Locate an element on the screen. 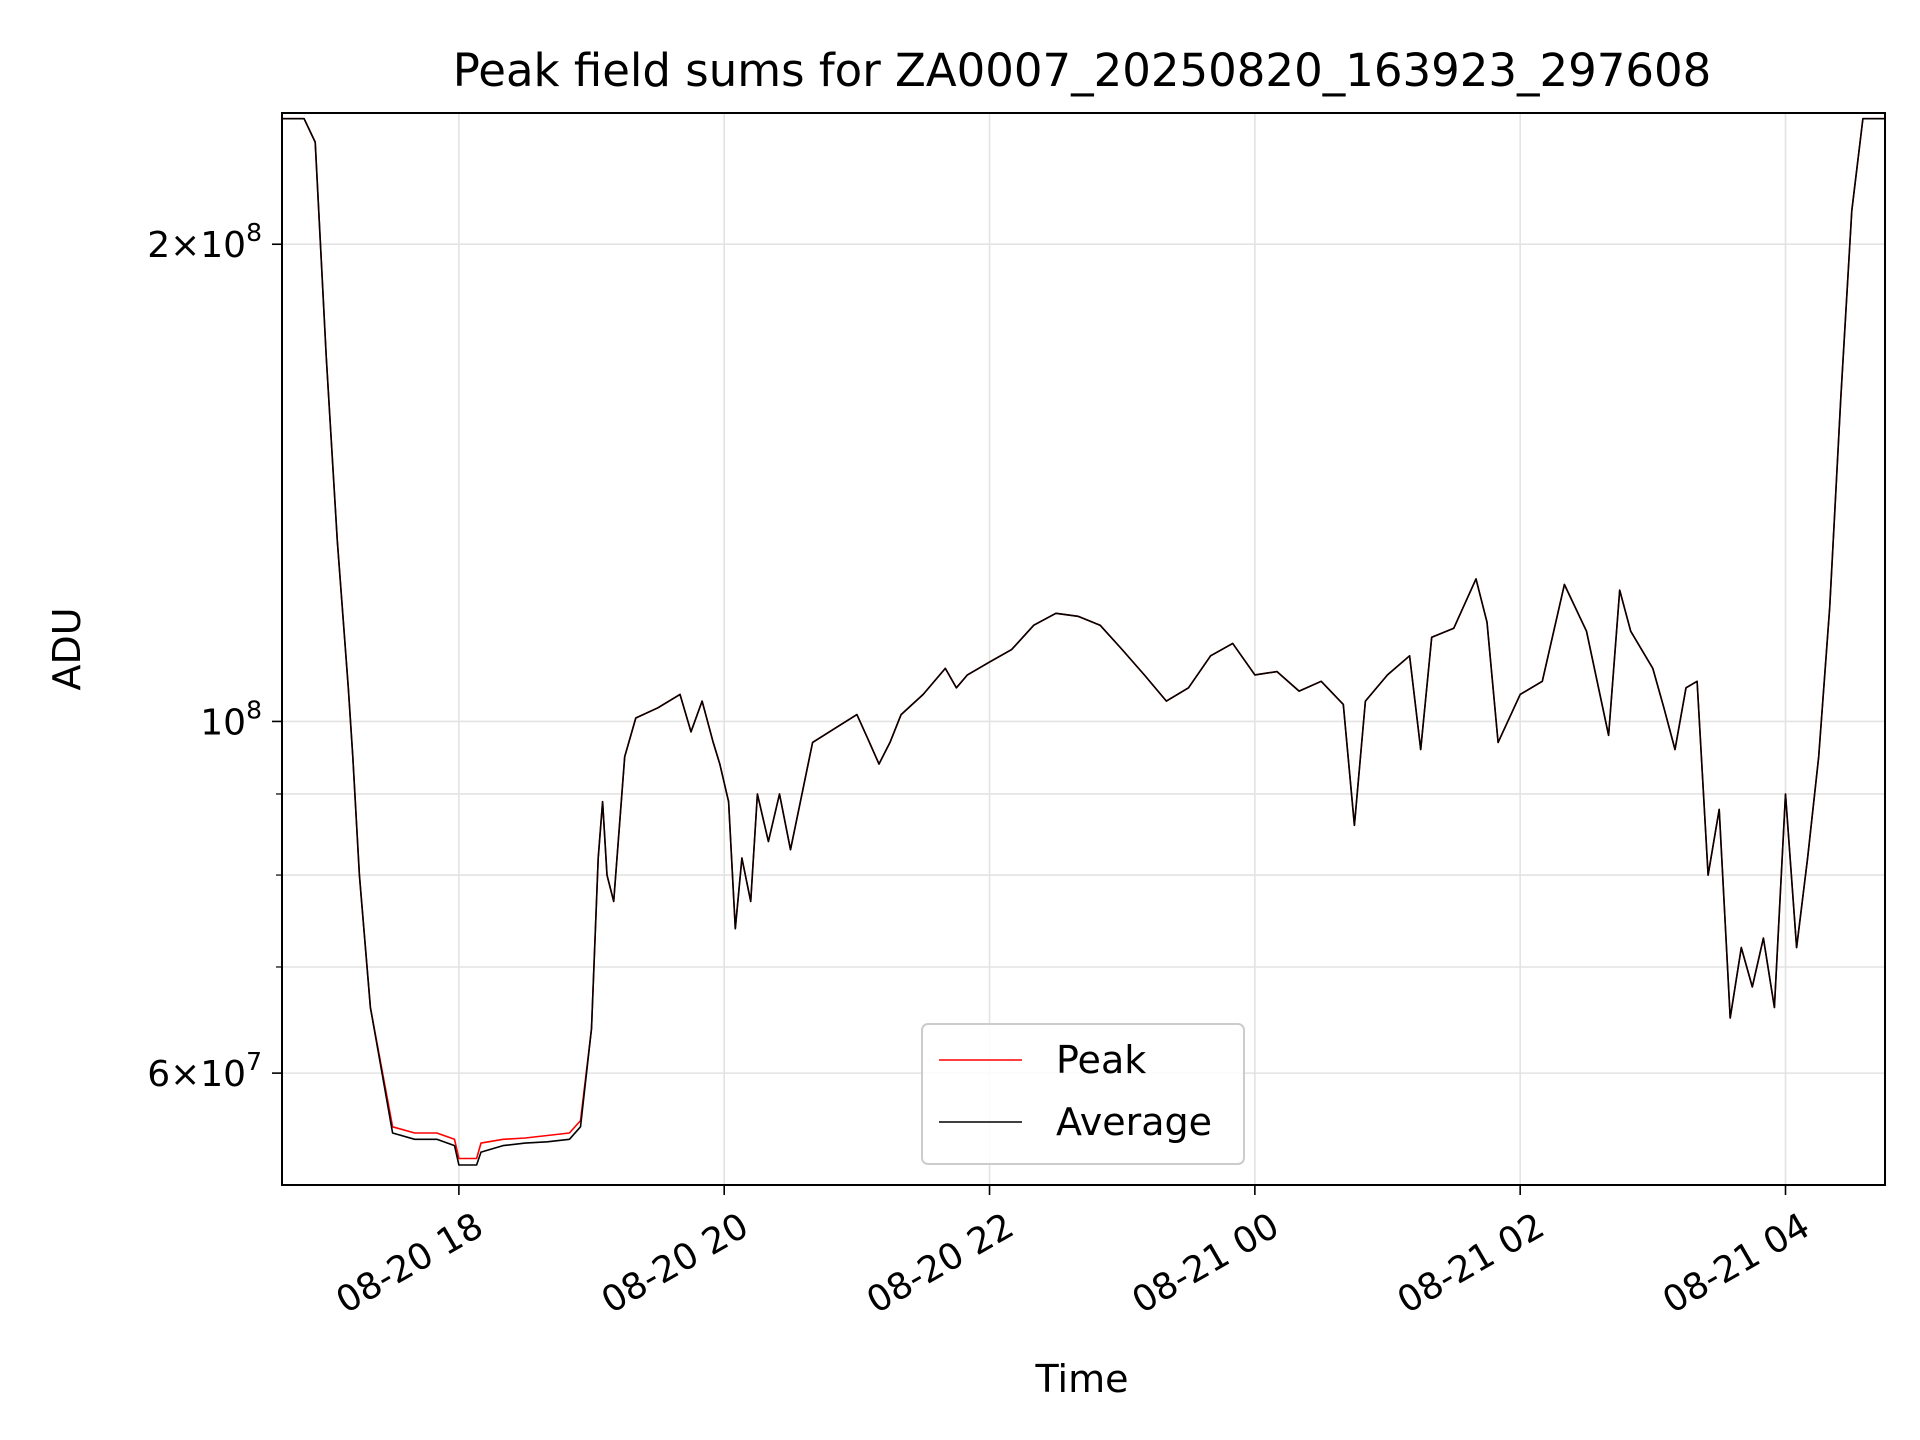 The height and width of the screenshot is (1440, 1920). legend: Peak Average is located at coordinates (1083, 1094).